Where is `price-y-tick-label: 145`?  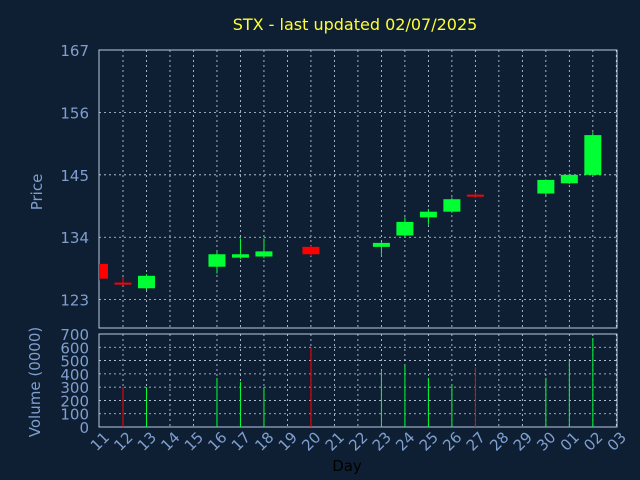
price-y-tick-label: 145 is located at coordinates (74, 176).